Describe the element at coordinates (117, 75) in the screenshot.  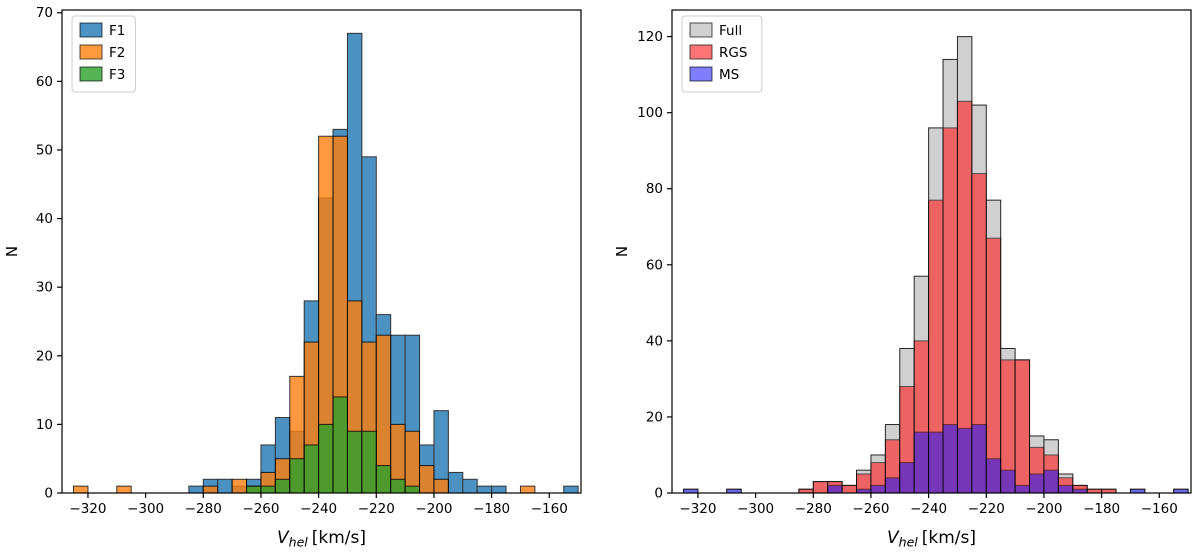
I see `legend-label-F3: F3` at that location.